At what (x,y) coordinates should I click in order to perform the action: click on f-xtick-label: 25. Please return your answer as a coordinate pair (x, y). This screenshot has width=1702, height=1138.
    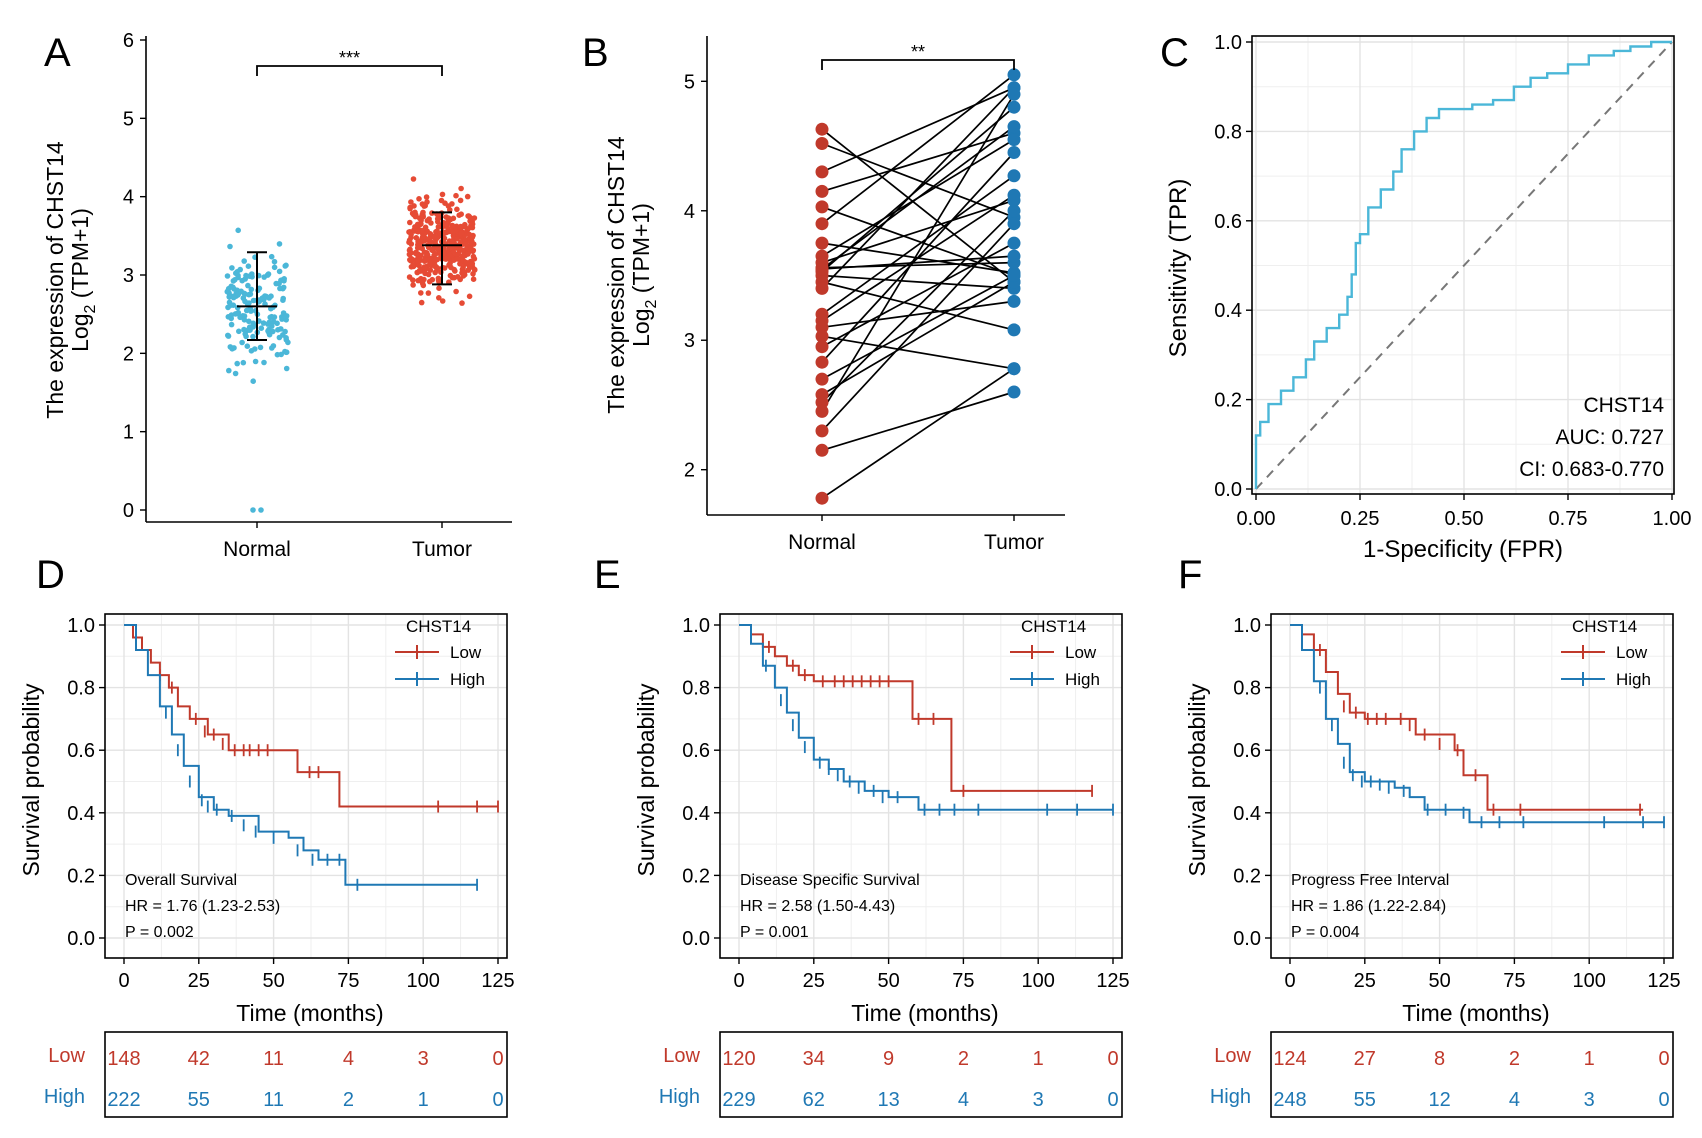
    Looking at the image, I should click on (1365, 981).